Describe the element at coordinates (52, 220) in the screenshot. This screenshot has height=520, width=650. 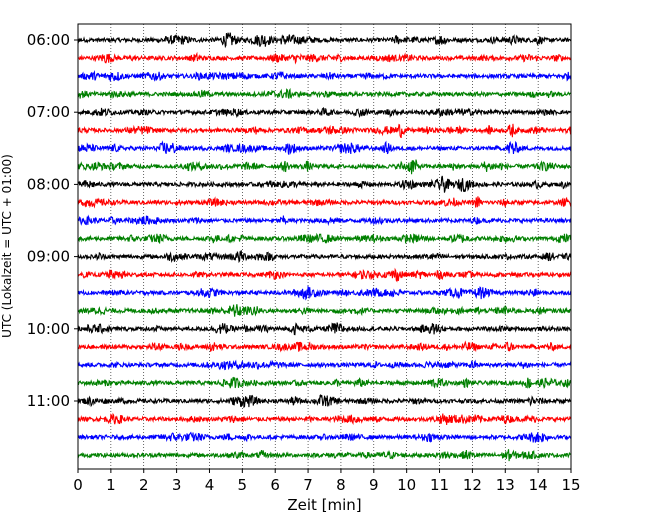
I see `y-axis: 06:00 07:00 08:00 09:00 10:00 11:00` at that location.